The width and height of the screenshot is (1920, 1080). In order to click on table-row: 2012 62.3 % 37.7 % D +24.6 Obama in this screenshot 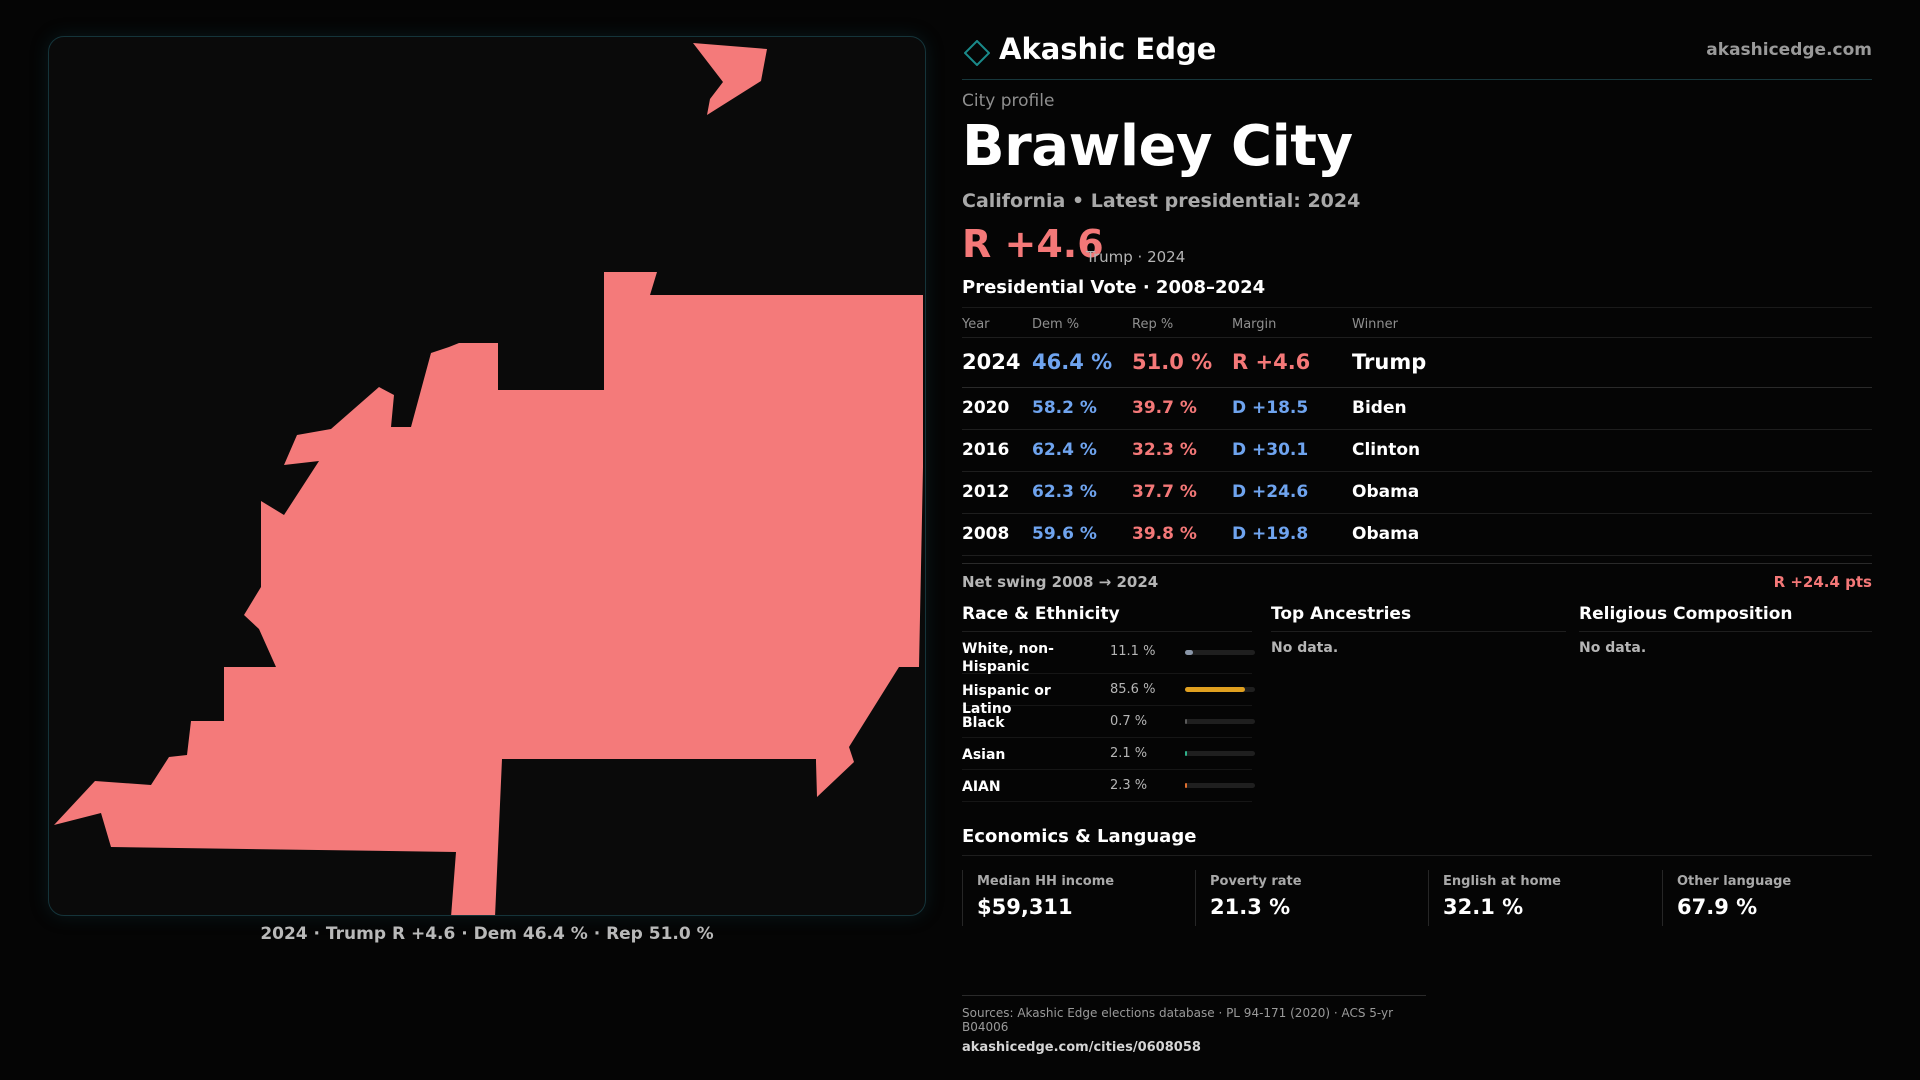, I will do `click(1417, 493)`.